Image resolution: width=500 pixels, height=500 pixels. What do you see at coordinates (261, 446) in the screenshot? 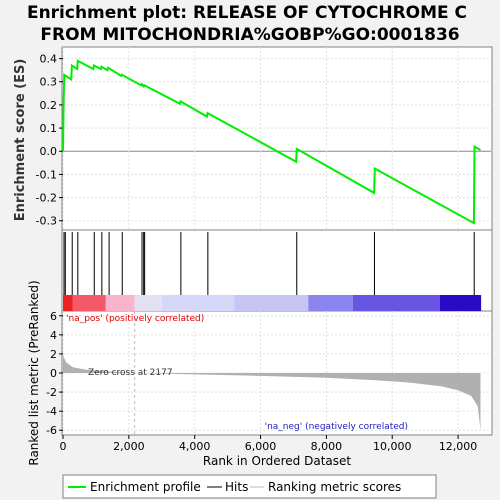
I see `x-tick-label: 6,000` at bounding box center [261, 446].